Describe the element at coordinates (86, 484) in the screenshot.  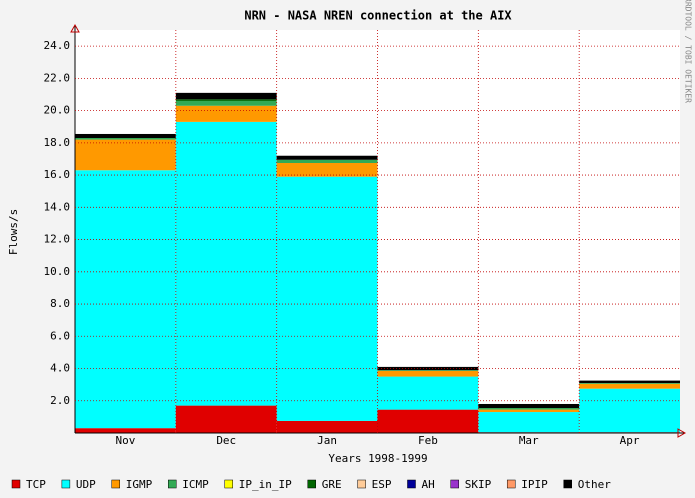
I see `legend-label: UDP` at that location.